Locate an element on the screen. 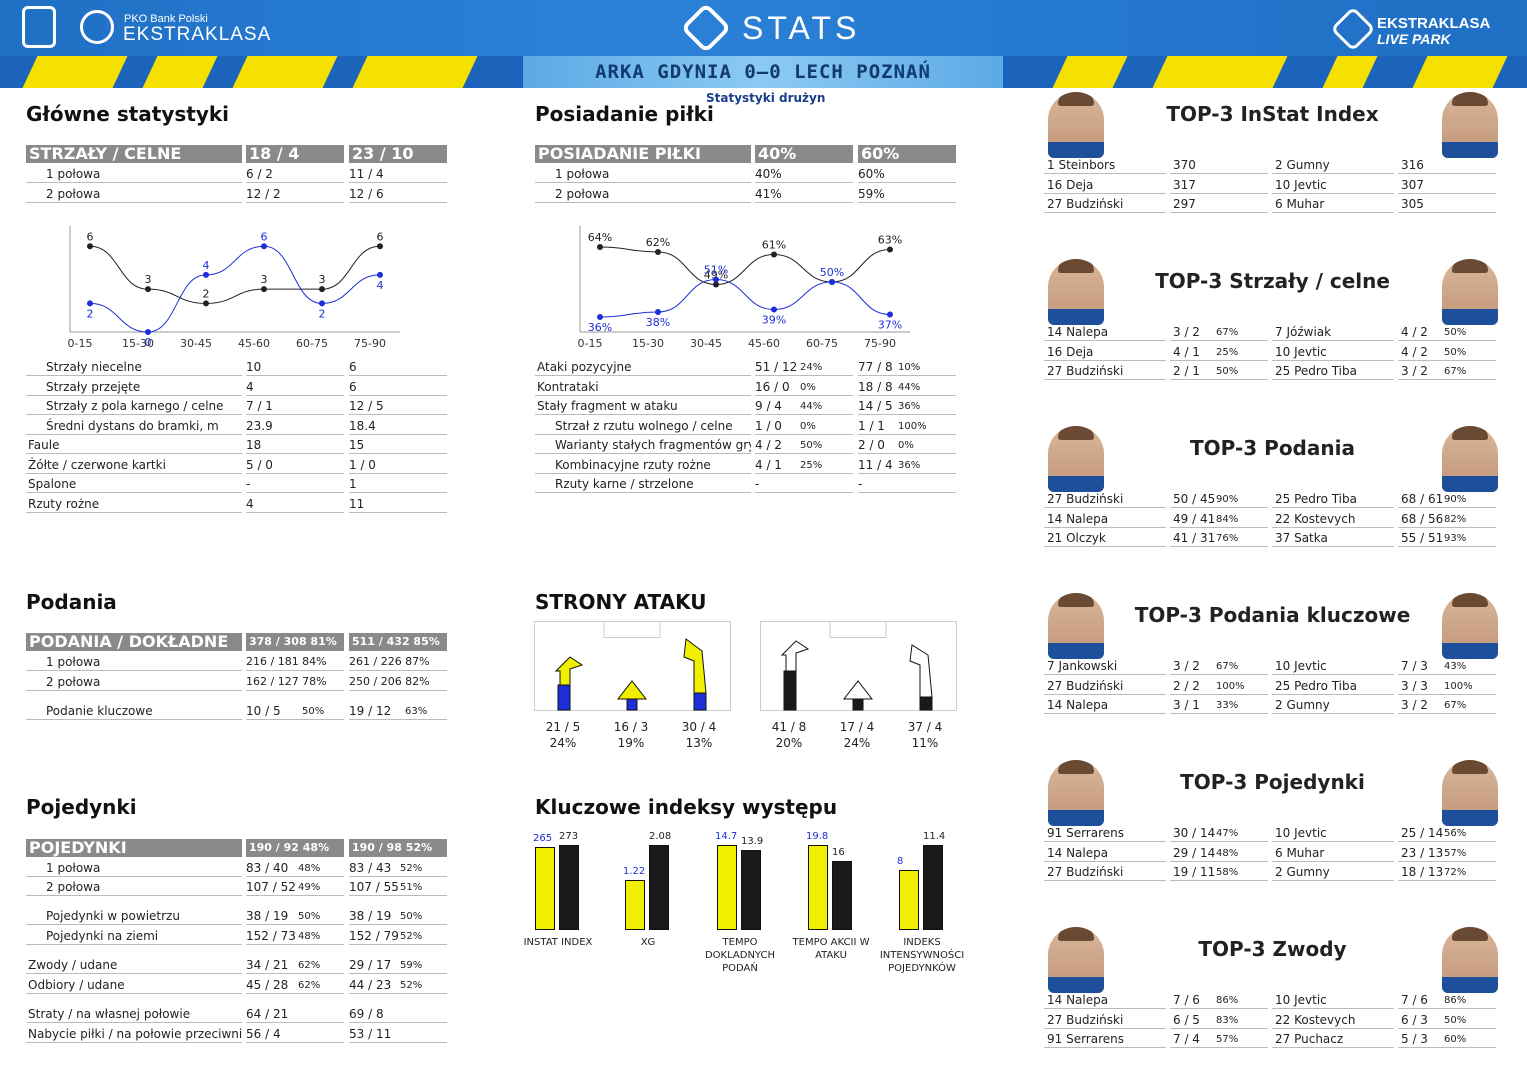 This screenshot has width=1527, height=1079. ekstraklasa-logo-icon is located at coordinates (97, 27).